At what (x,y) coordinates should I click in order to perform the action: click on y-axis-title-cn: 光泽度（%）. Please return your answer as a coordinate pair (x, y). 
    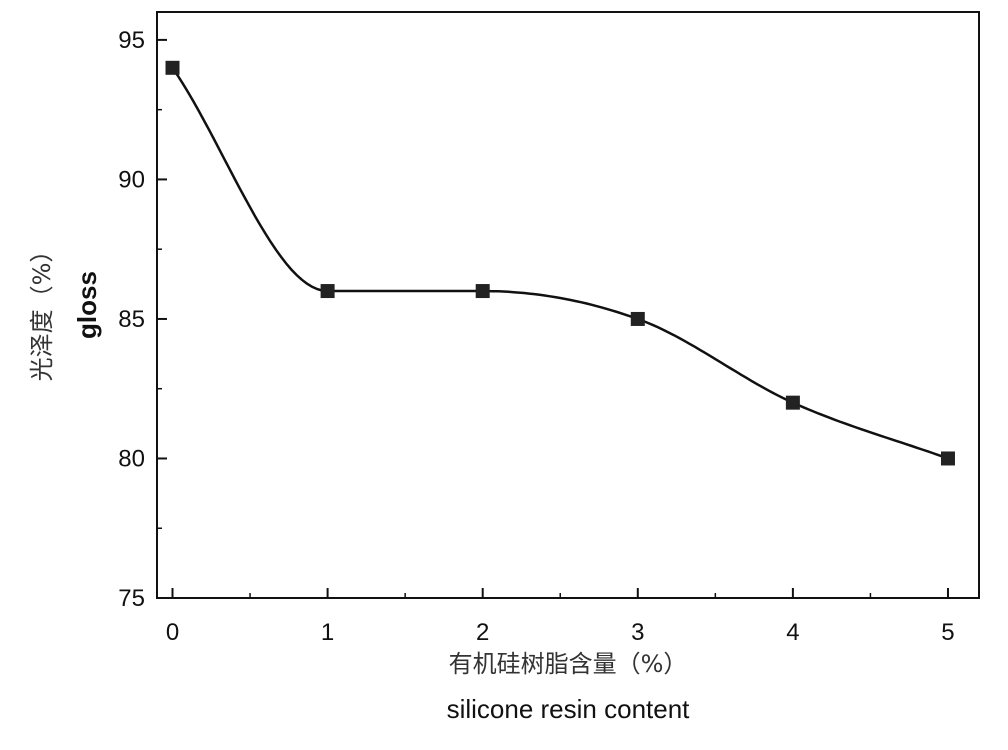
    Looking at the image, I should click on (42, 310).